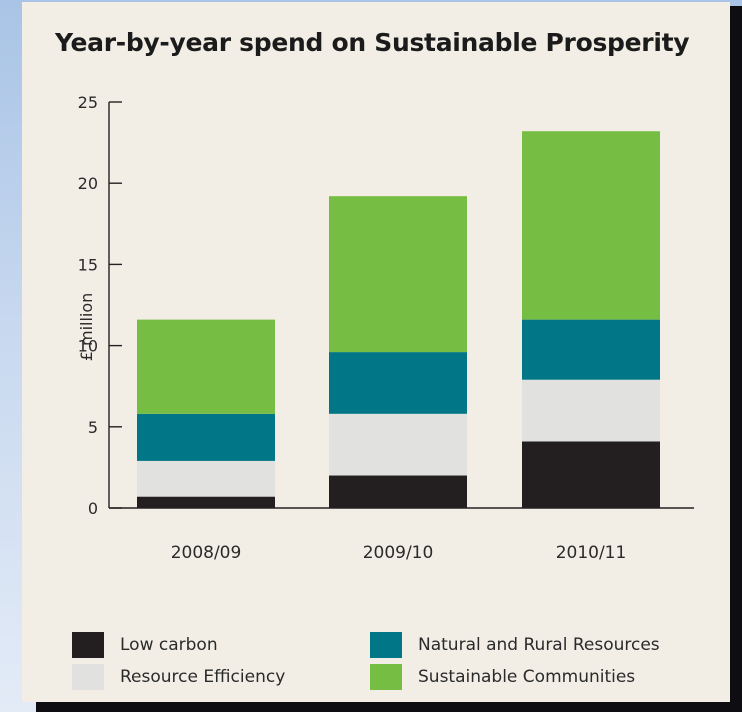  What do you see at coordinates (206, 502) in the screenshot?
I see `bar-2008-09-low-carbon` at bounding box center [206, 502].